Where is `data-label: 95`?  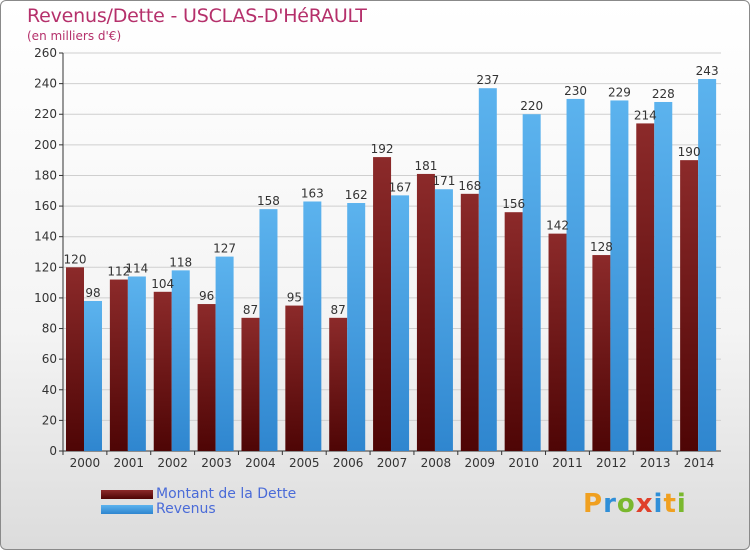 data-label: 95 is located at coordinates (294, 298).